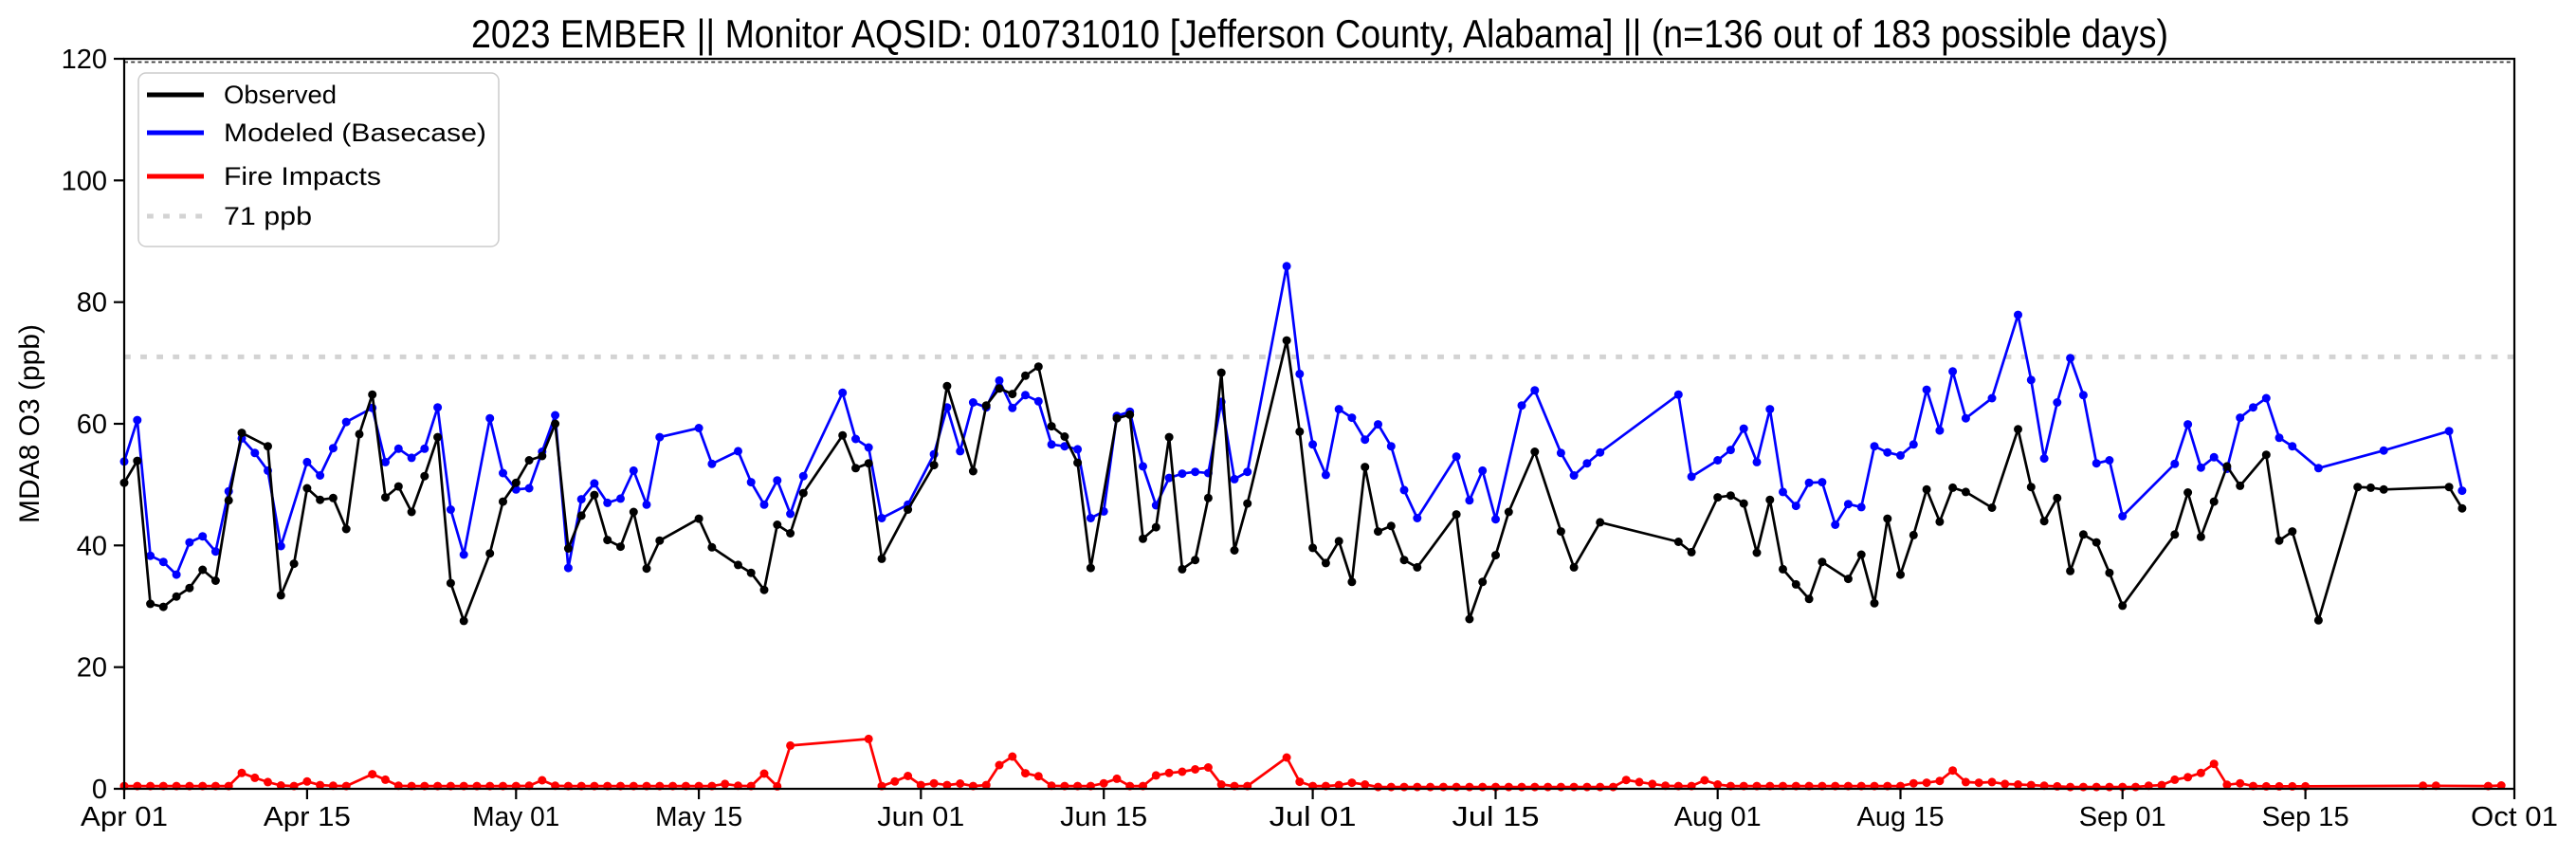 The width and height of the screenshot is (2576, 858). Describe the element at coordinates (1313, 817) in the screenshot. I see `svg-text: Jul 01` at that location.